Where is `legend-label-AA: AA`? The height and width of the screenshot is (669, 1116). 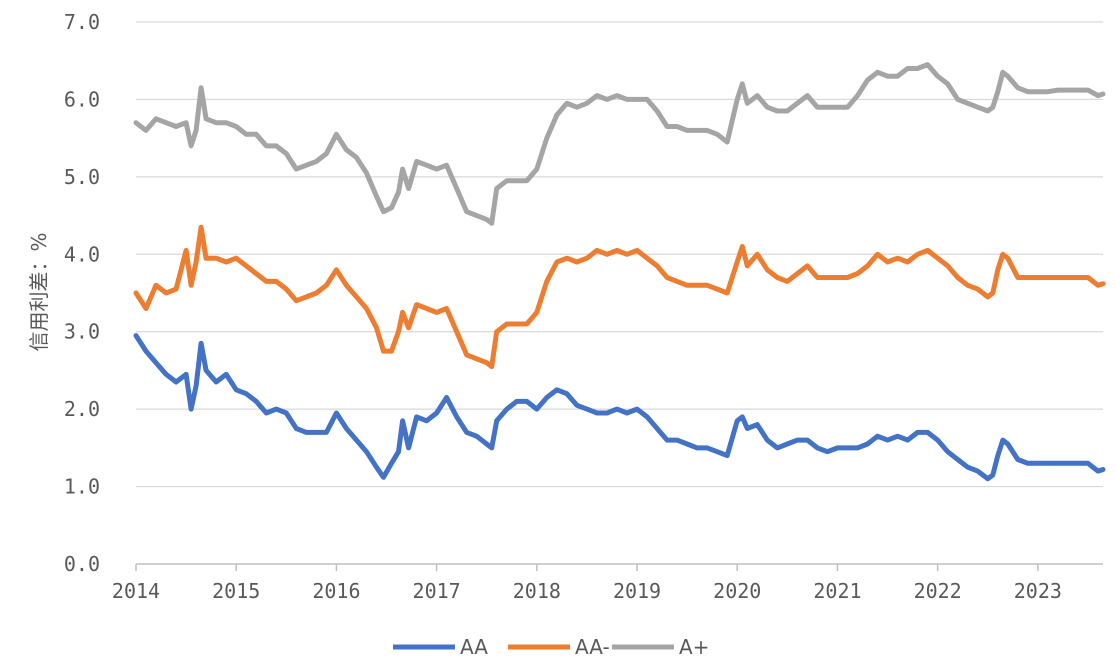
legend-label-AA: AA is located at coordinates (474, 647).